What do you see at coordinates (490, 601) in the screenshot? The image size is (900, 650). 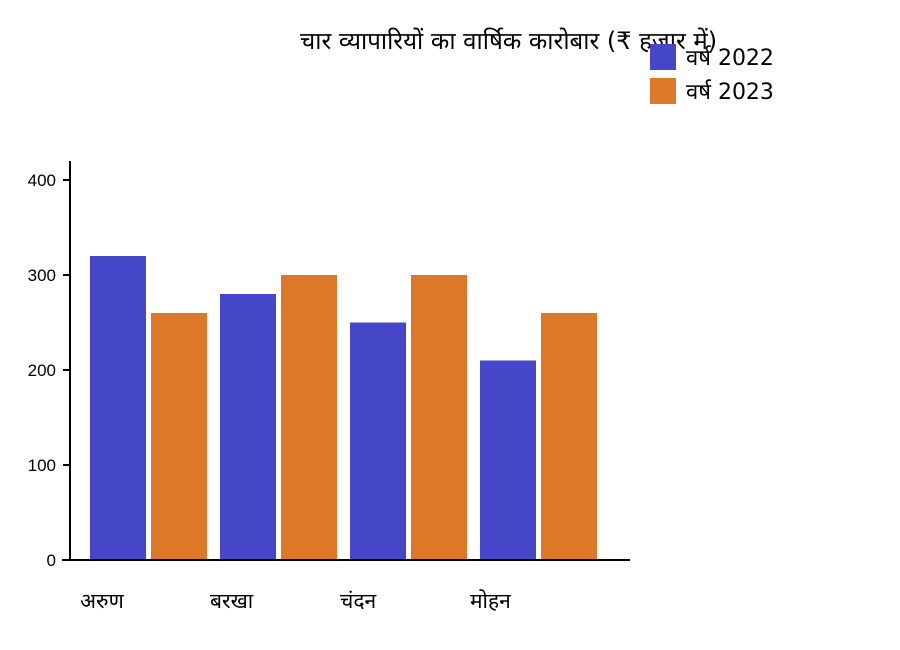 I see `x-tick-label-4: मोहन` at bounding box center [490, 601].